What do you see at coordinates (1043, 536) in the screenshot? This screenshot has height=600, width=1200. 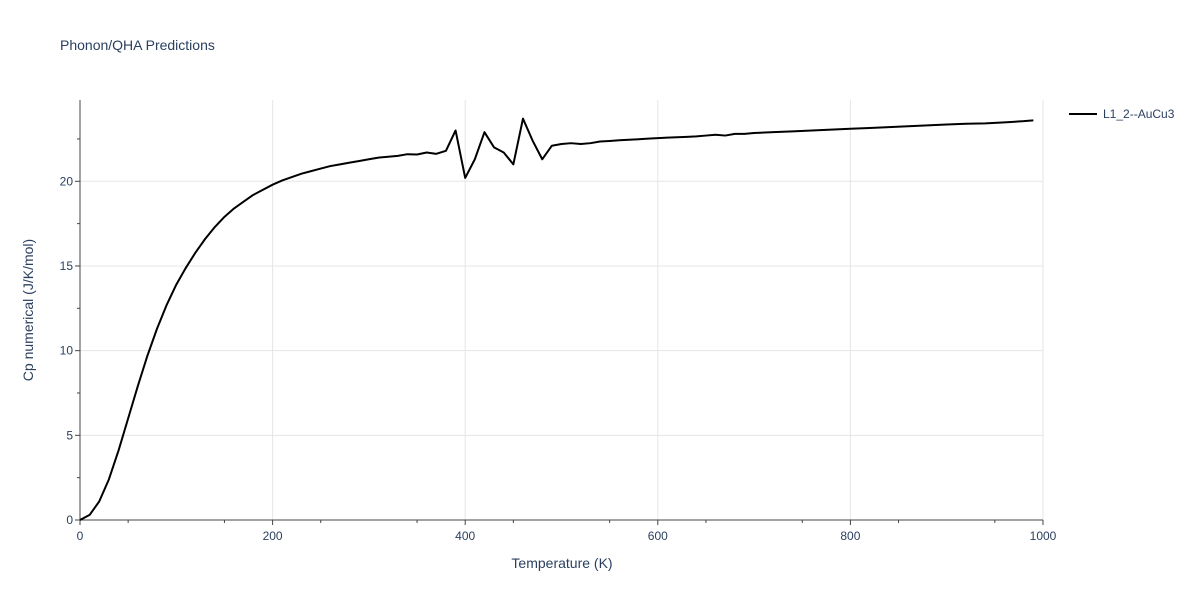 I see `x-tick-label: 1000` at bounding box center [1043, 536].